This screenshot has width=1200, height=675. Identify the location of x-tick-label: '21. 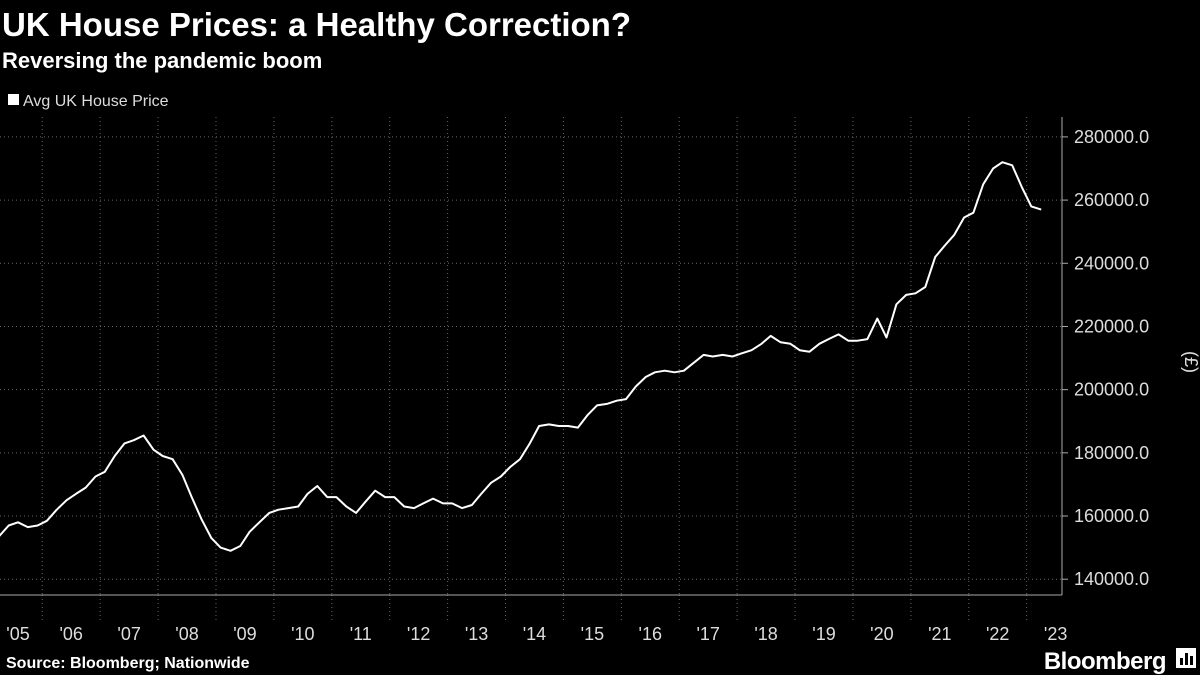
(939, 634).